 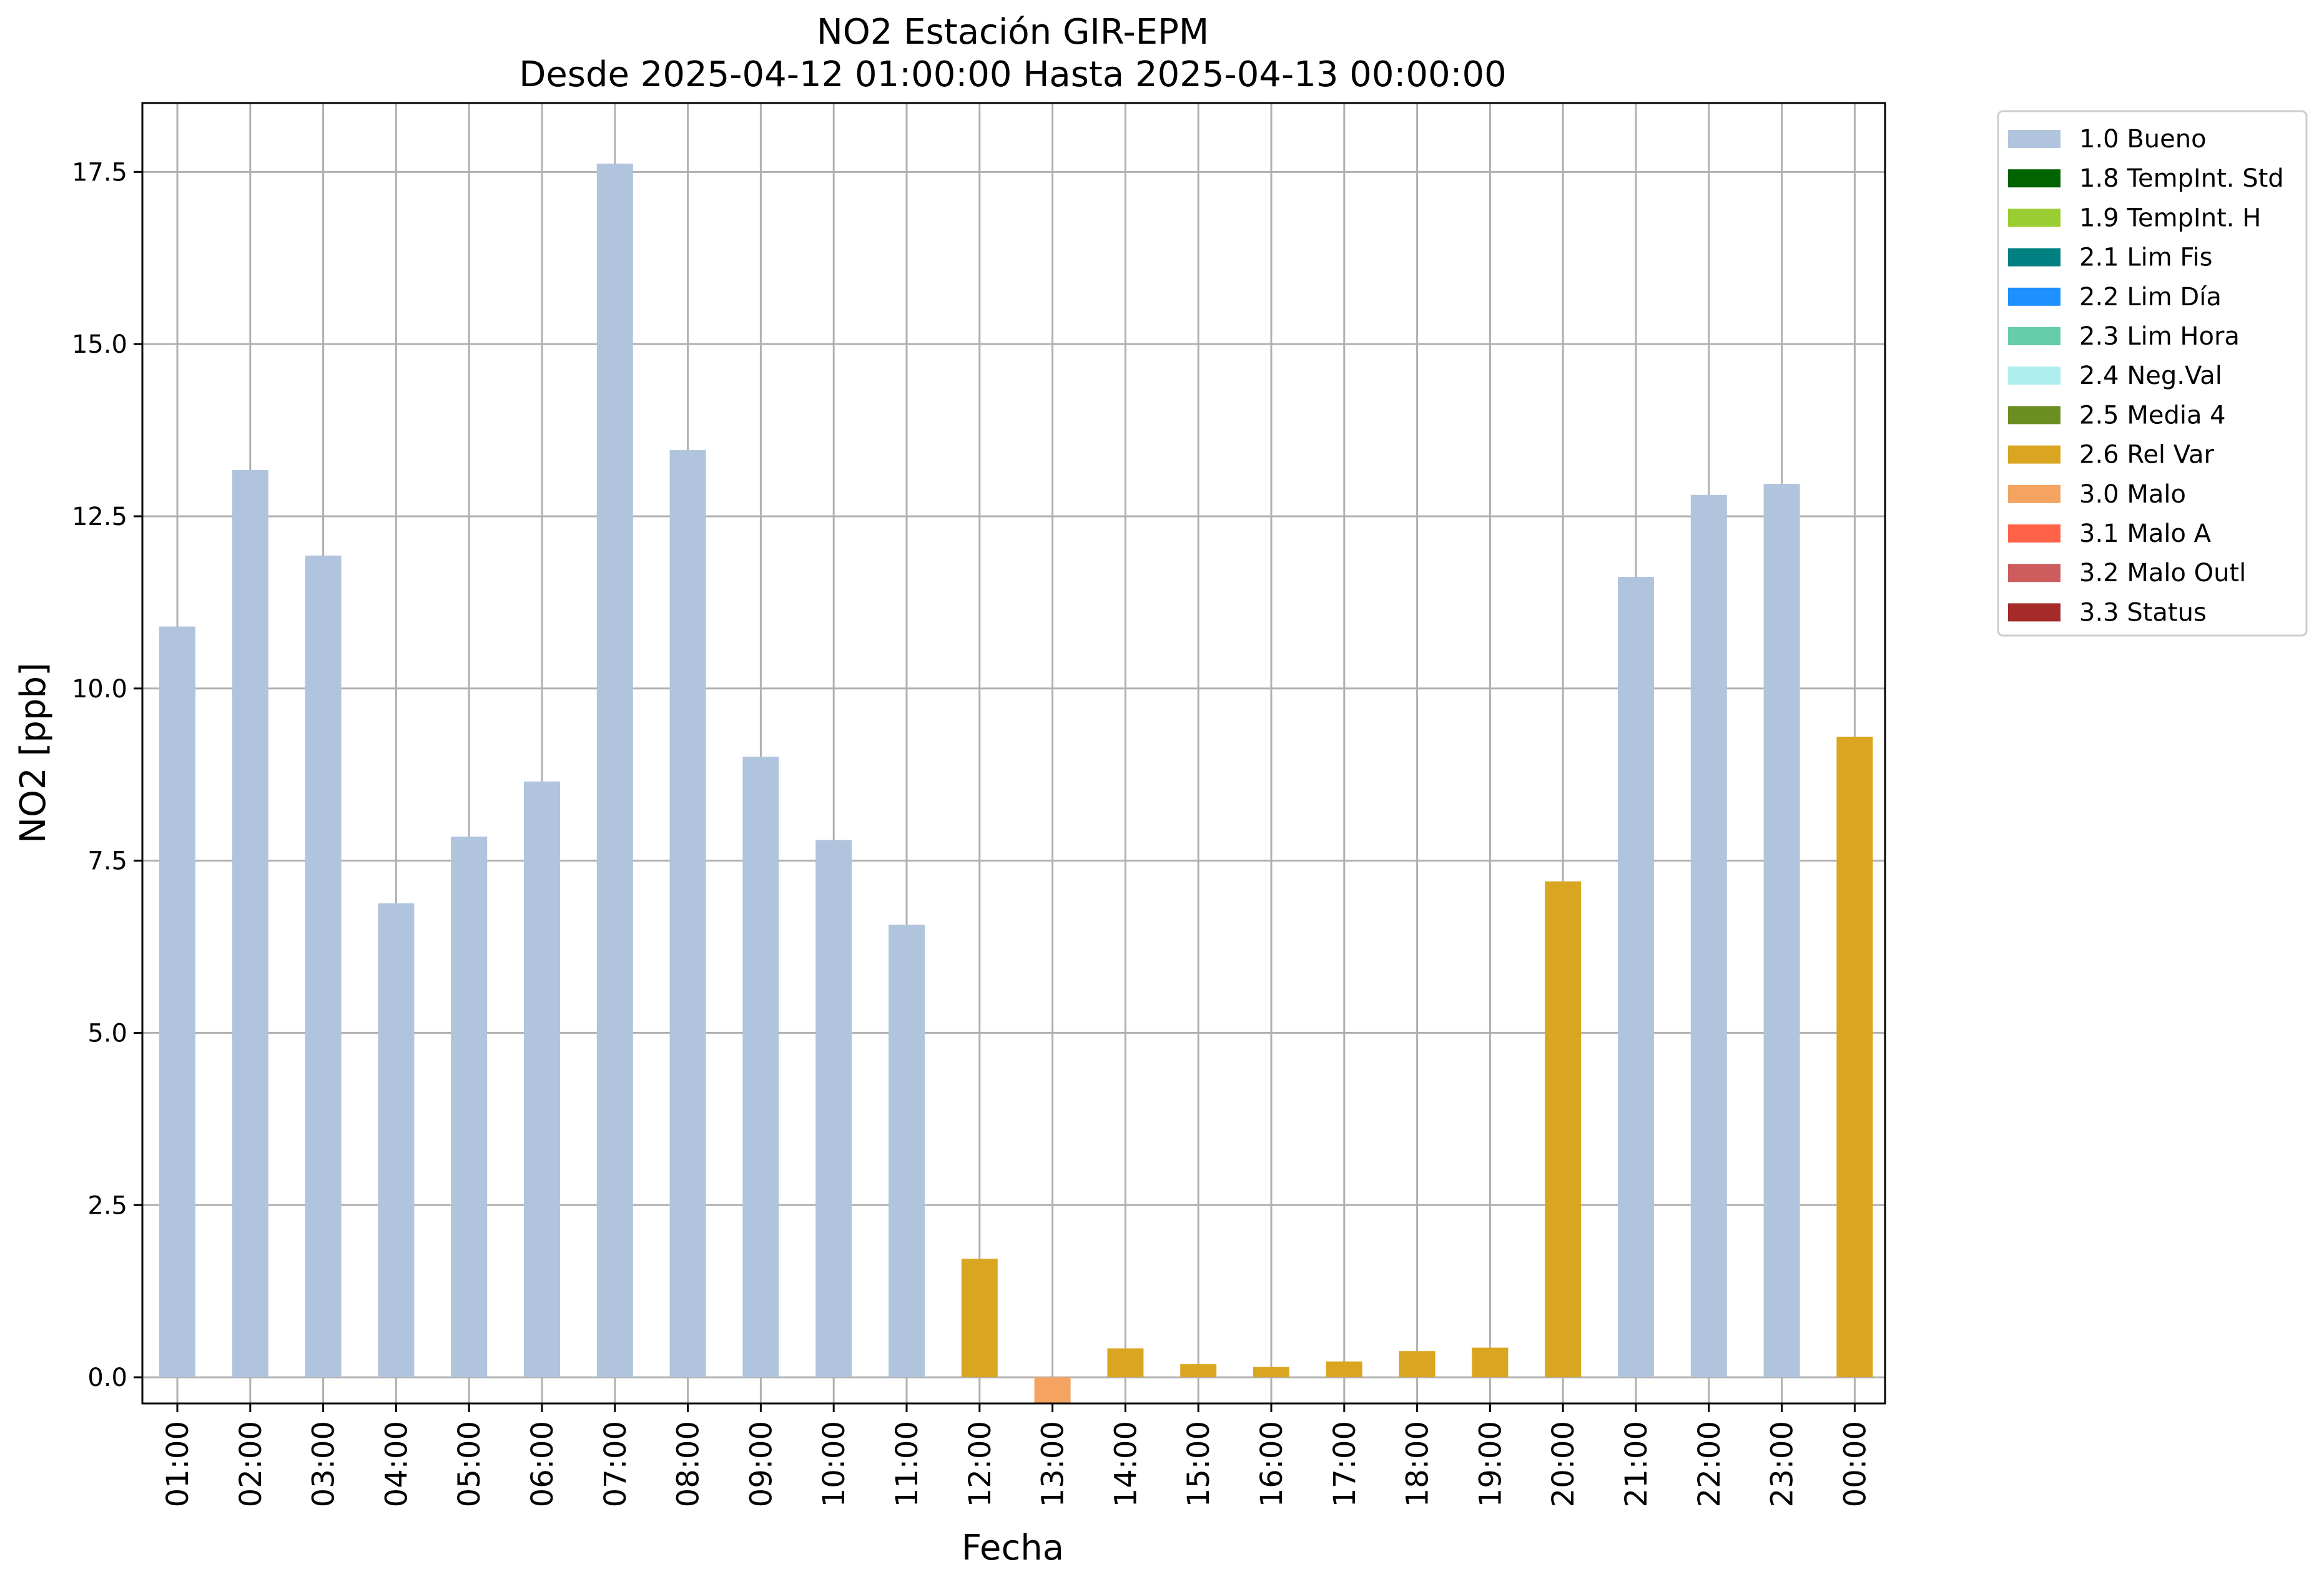 What do you see at coordinates (1053, 1464) in the screenshot?
I see `x-tick-label: 13:00` at bounding box center [1053, 1464].